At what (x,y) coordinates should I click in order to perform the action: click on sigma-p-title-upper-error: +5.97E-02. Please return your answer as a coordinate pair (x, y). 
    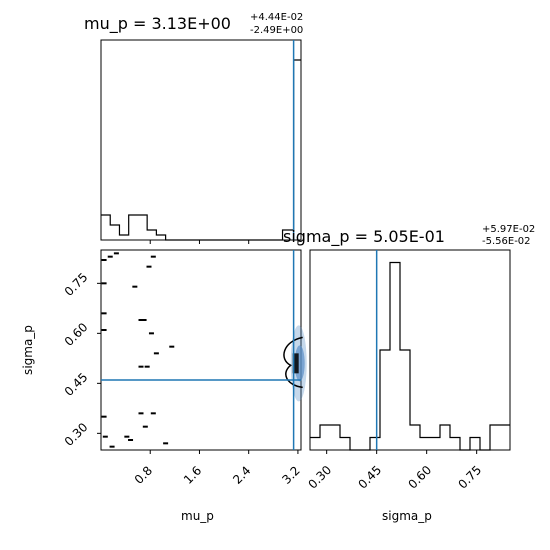
    Looking at the image, I should click on (509, 229).